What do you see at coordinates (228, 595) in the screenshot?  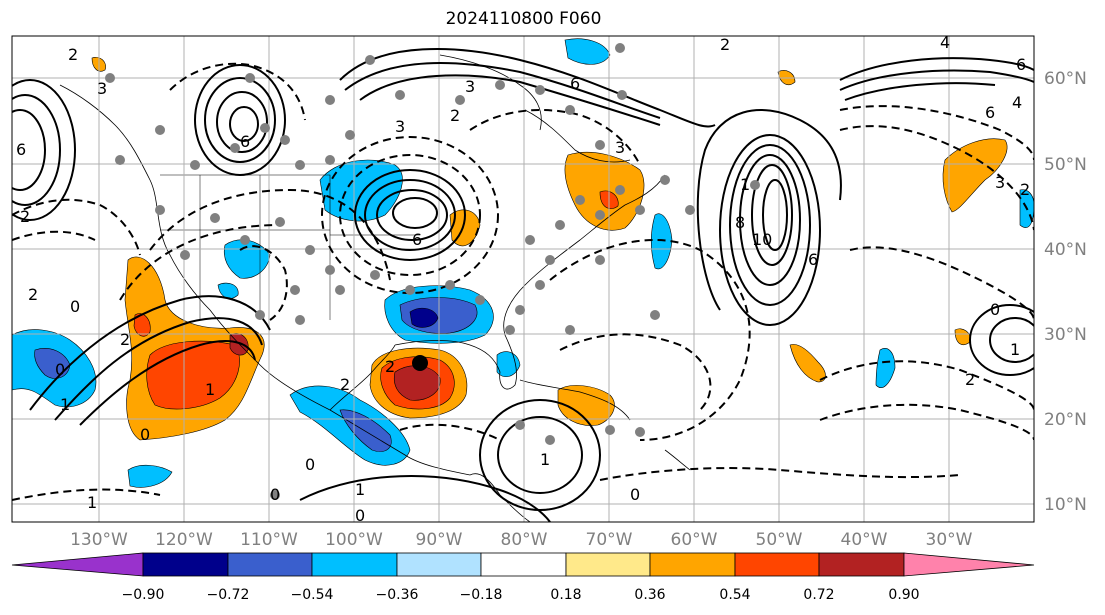 I see `colorbar-tick-label: −0.72` at bounding box center [228, 595].